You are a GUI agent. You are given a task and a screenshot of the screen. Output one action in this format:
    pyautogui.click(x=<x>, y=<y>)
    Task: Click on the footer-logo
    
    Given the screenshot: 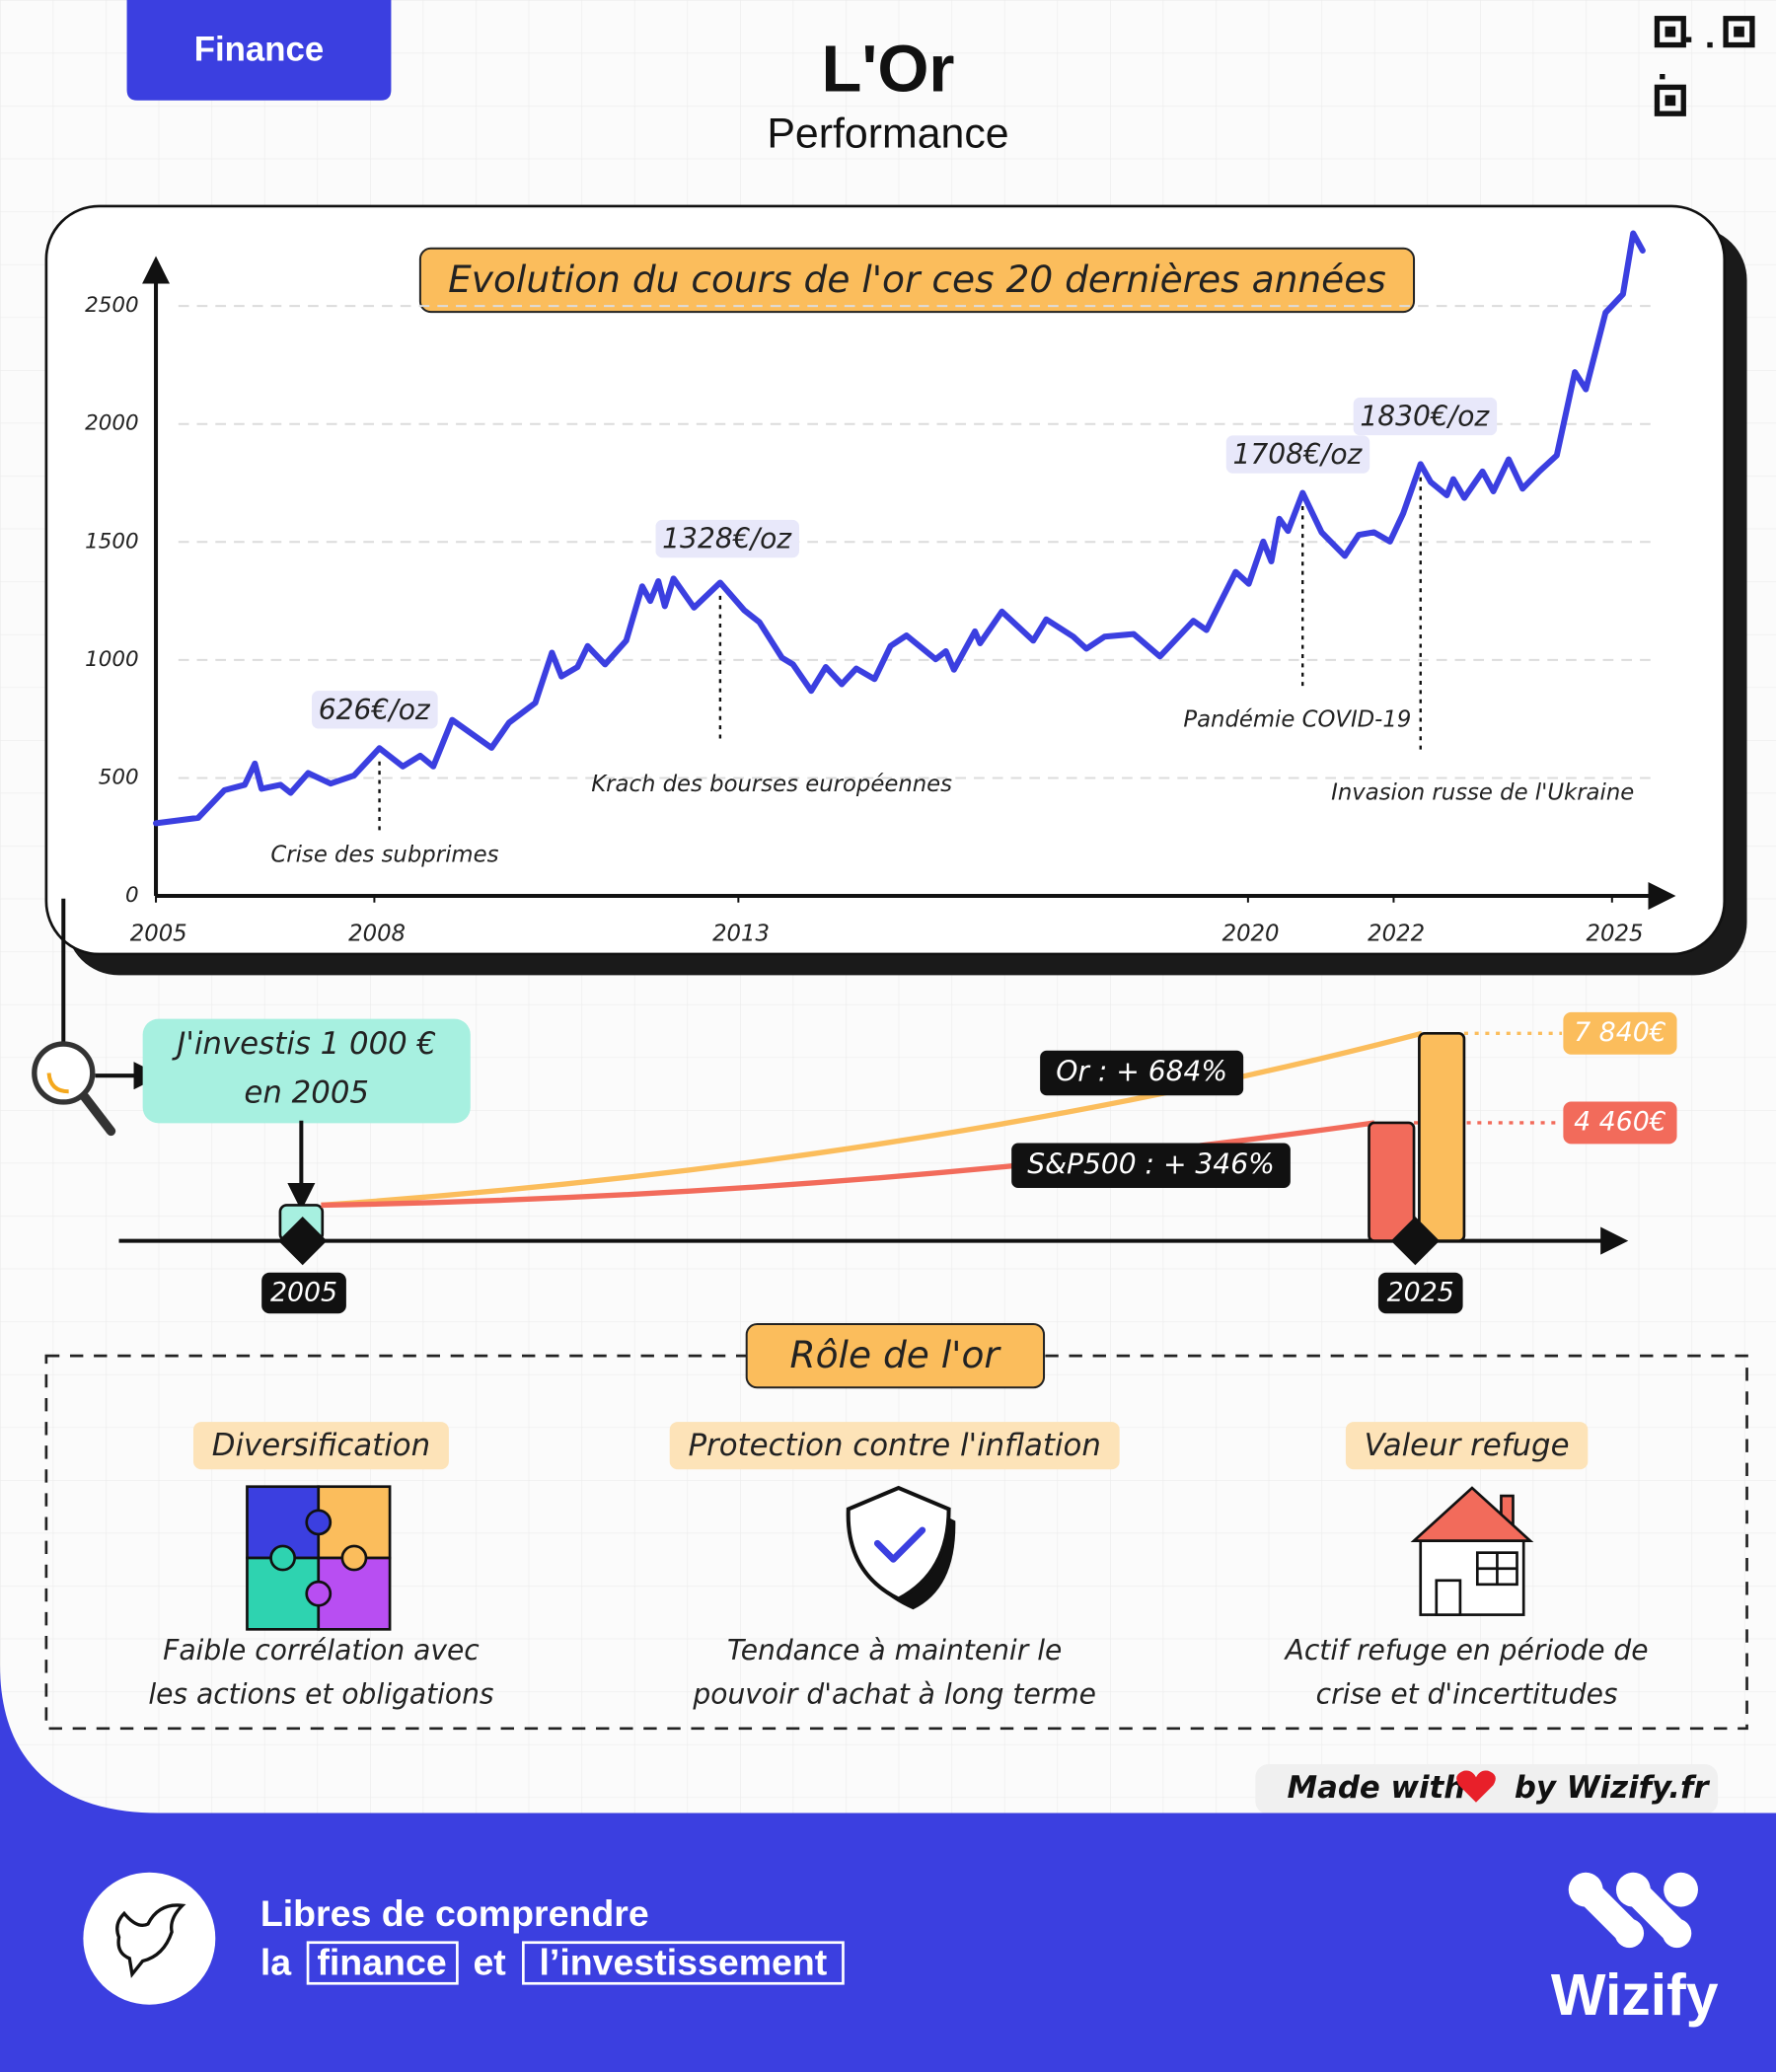 What is the action you would take?
    pyautogui.click(x=150, y=1939)
    